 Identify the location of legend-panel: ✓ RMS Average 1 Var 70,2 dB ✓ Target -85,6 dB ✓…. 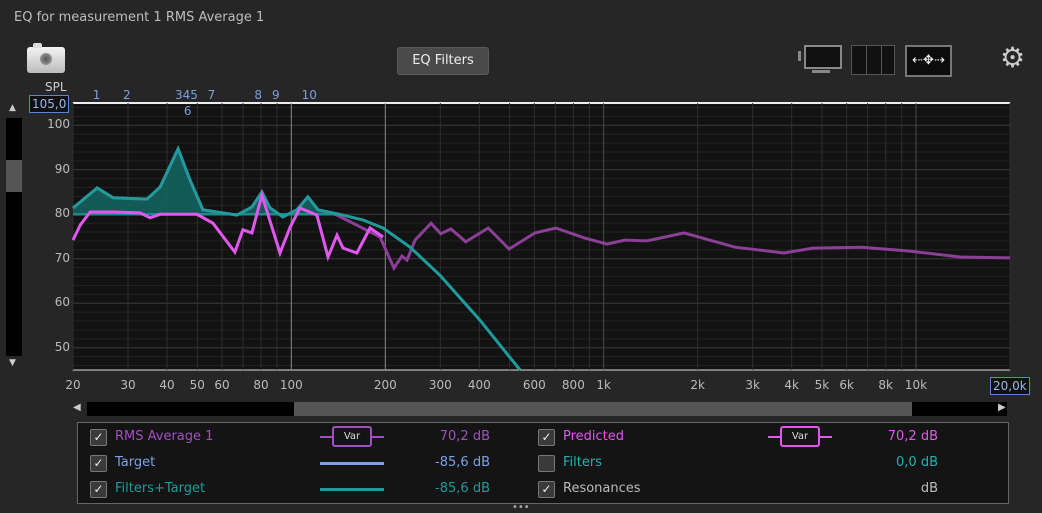
(543, 463).